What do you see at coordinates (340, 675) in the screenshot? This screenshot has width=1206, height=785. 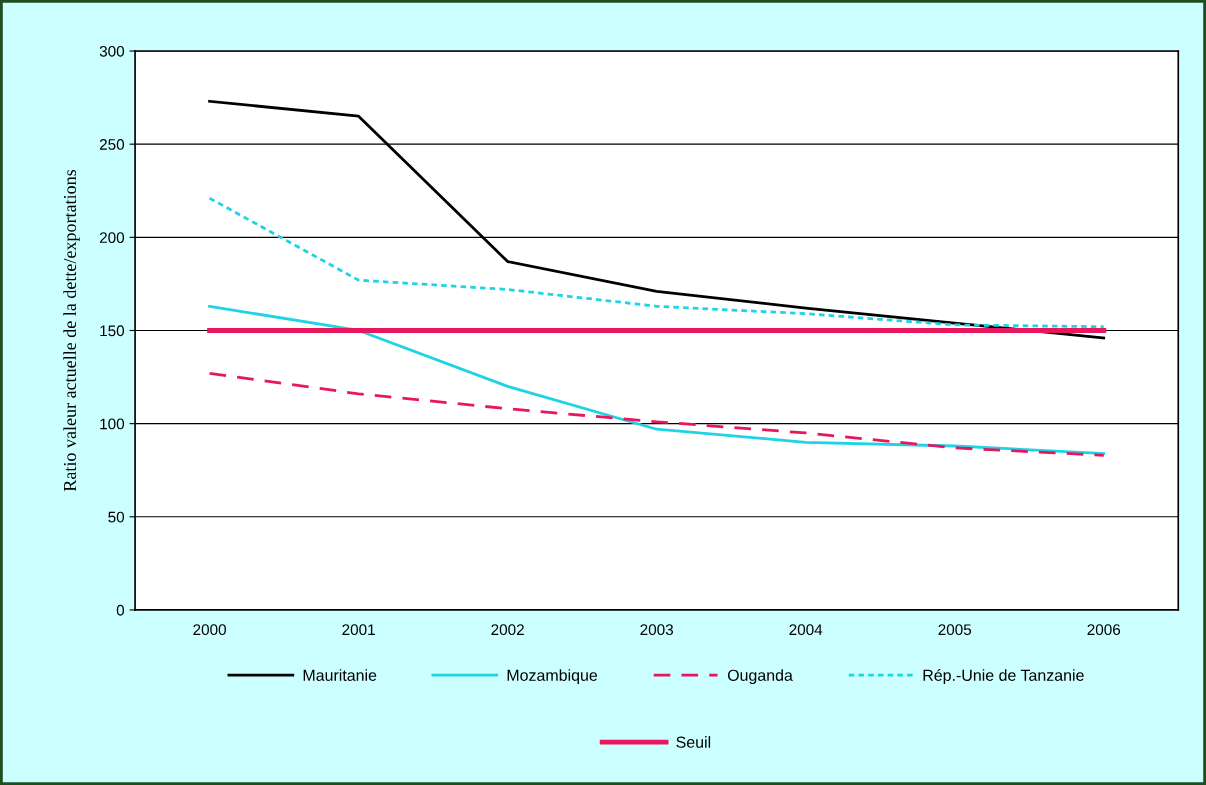 I see `legend-label: Mauritanie` at bounding box center [340, 675].